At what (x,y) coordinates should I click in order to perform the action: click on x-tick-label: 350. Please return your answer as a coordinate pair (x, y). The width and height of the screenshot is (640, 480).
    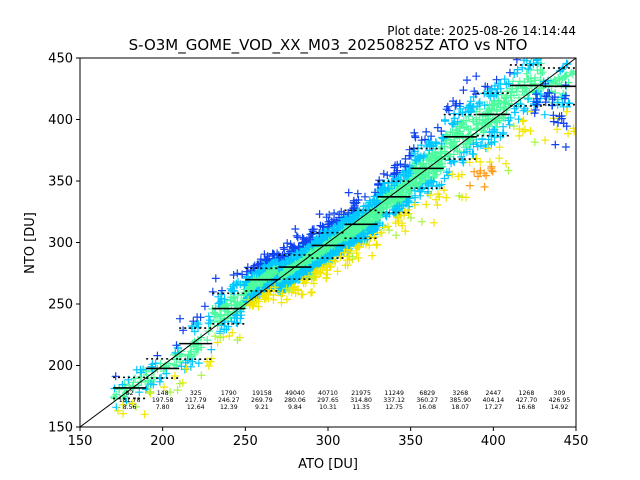
    Looking at the image, I should click on (410, 441).